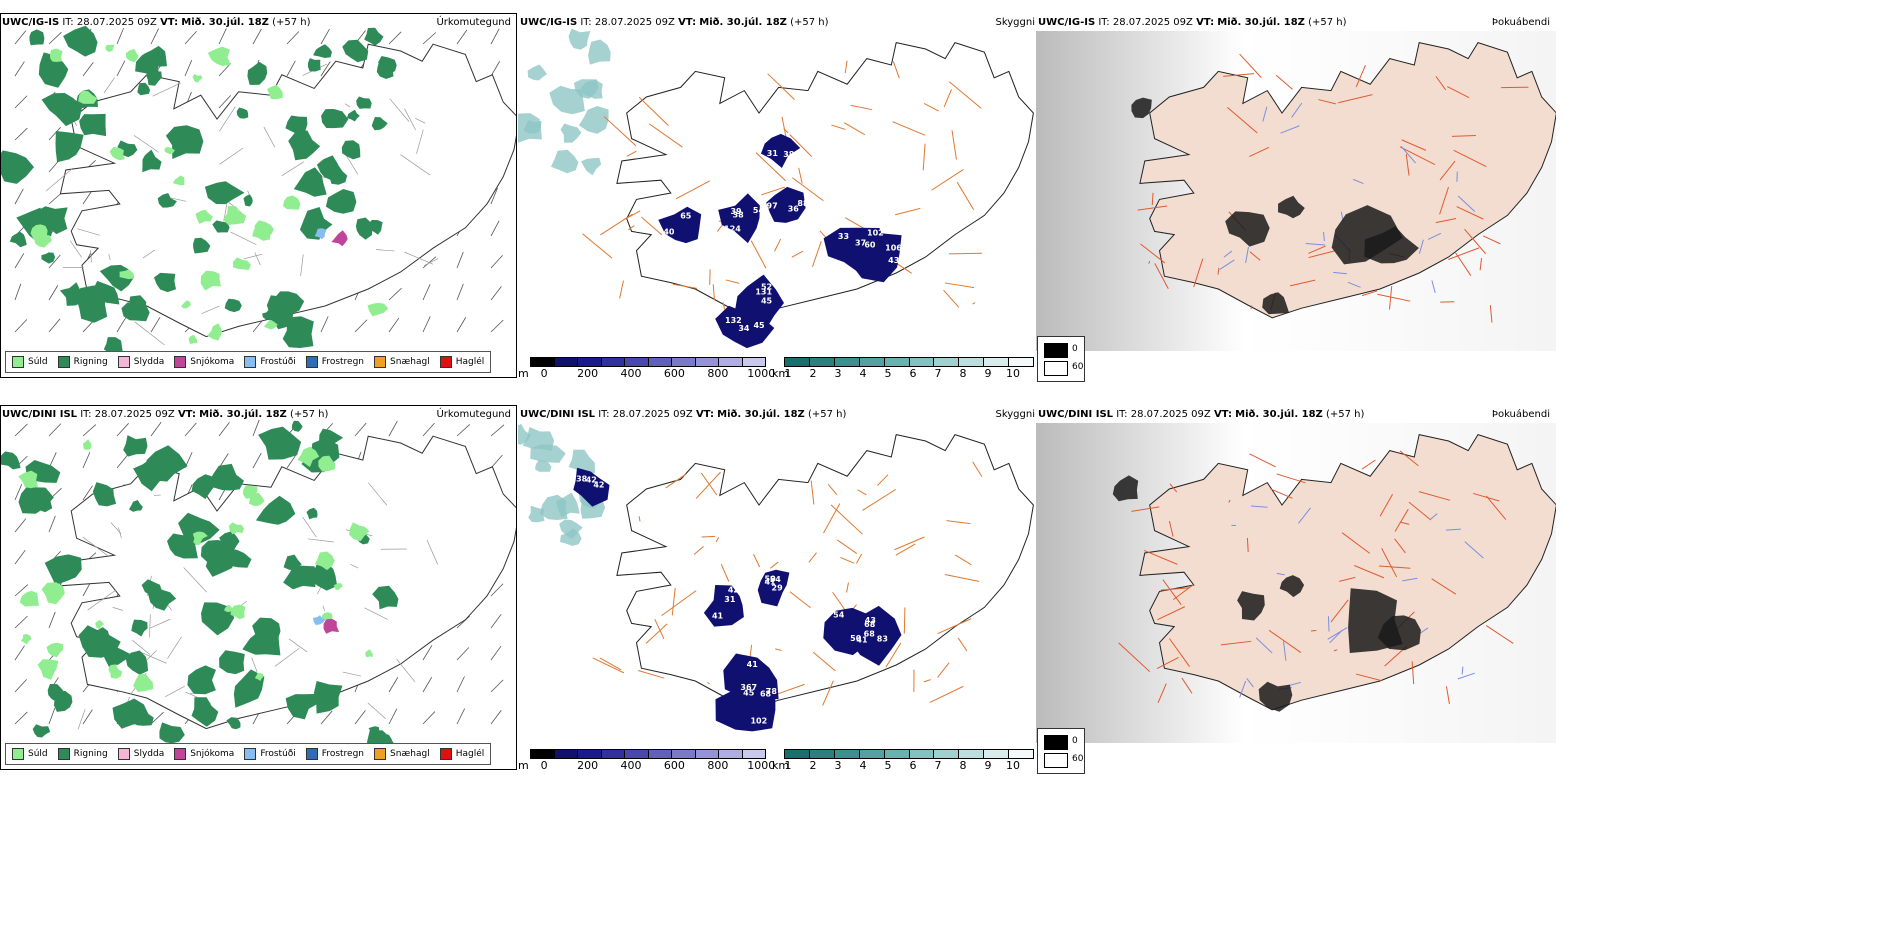 The width and height of the screenshot is (1900, 950). I want to click on fog-legend-label-low: 60, so click(1078, 367).